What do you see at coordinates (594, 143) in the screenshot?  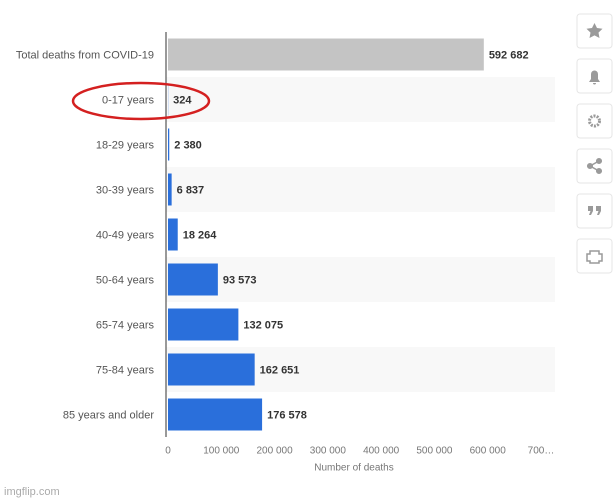 I see `side-toolbar` at bounding box center [594, 143].